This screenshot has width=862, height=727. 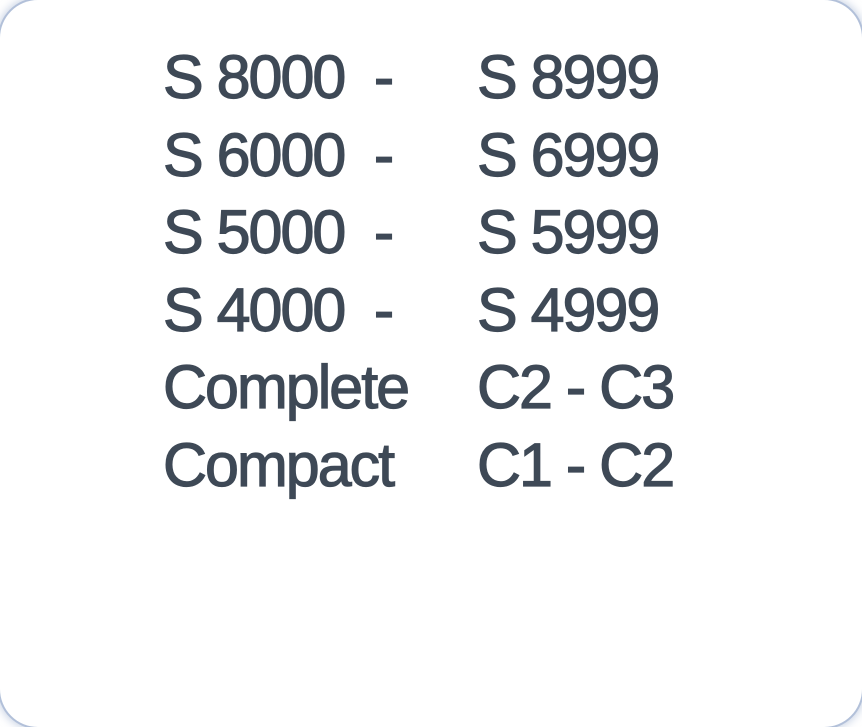 What do you see at coordinates (254, 154) in the screenshot?
I see `range-start-label: S 6000` at bounding box center [254, 154].